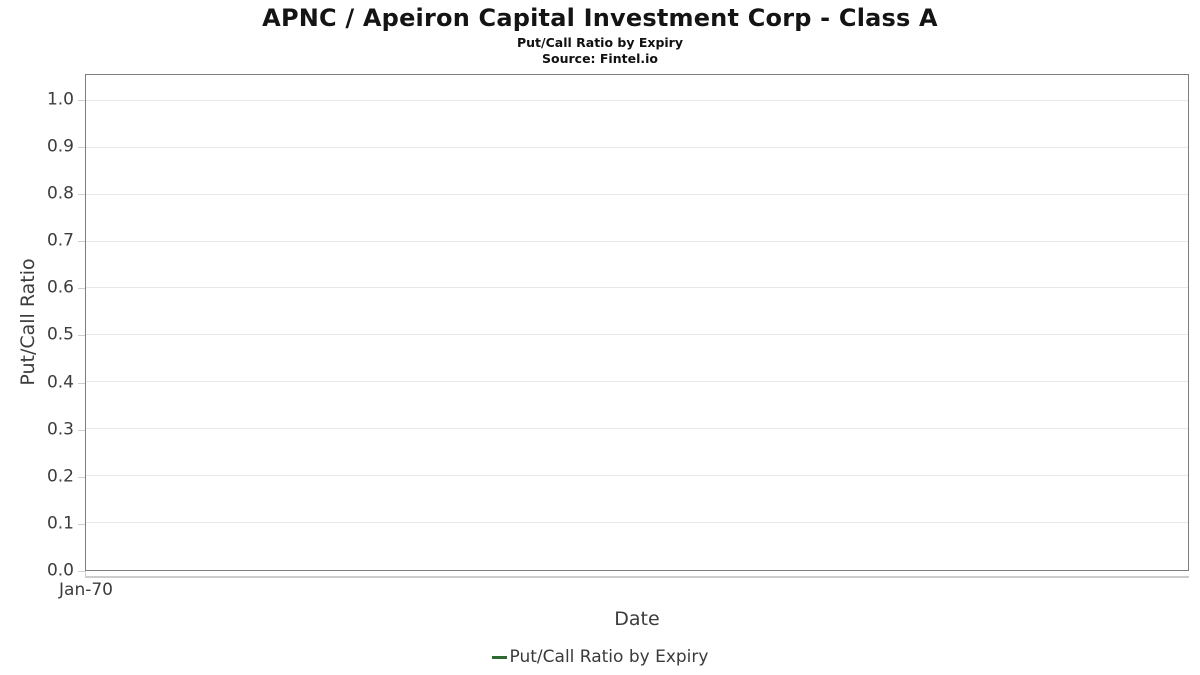 This screenshot has height=675, width=1200. What do you see at coordinates (60, 287) in the screenshot?
I see `y-tick-label: 0.6` at bounding box center [60, 287].